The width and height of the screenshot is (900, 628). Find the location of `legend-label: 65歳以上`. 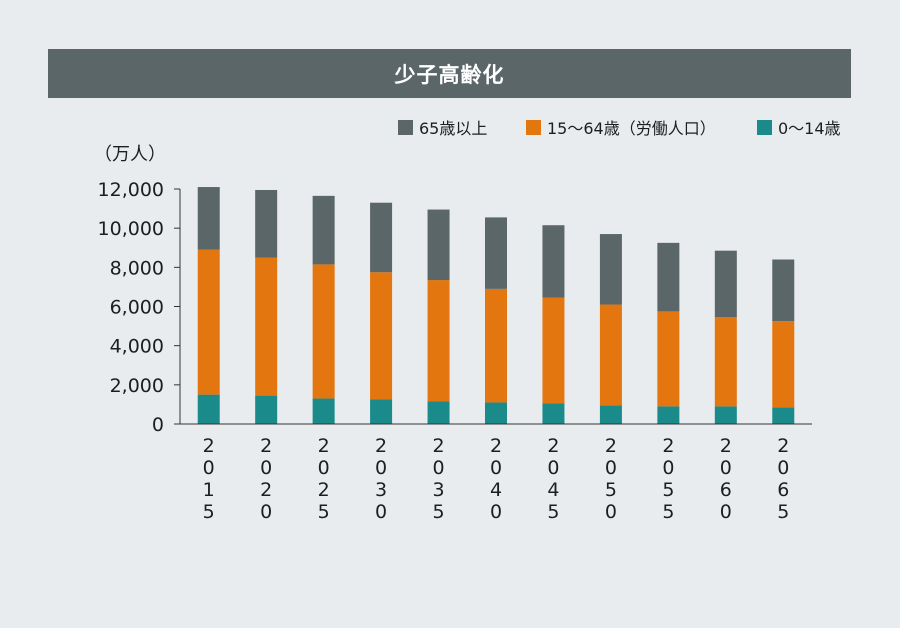

legend-label: 65歳以上 is located at coordinates (453, 128).